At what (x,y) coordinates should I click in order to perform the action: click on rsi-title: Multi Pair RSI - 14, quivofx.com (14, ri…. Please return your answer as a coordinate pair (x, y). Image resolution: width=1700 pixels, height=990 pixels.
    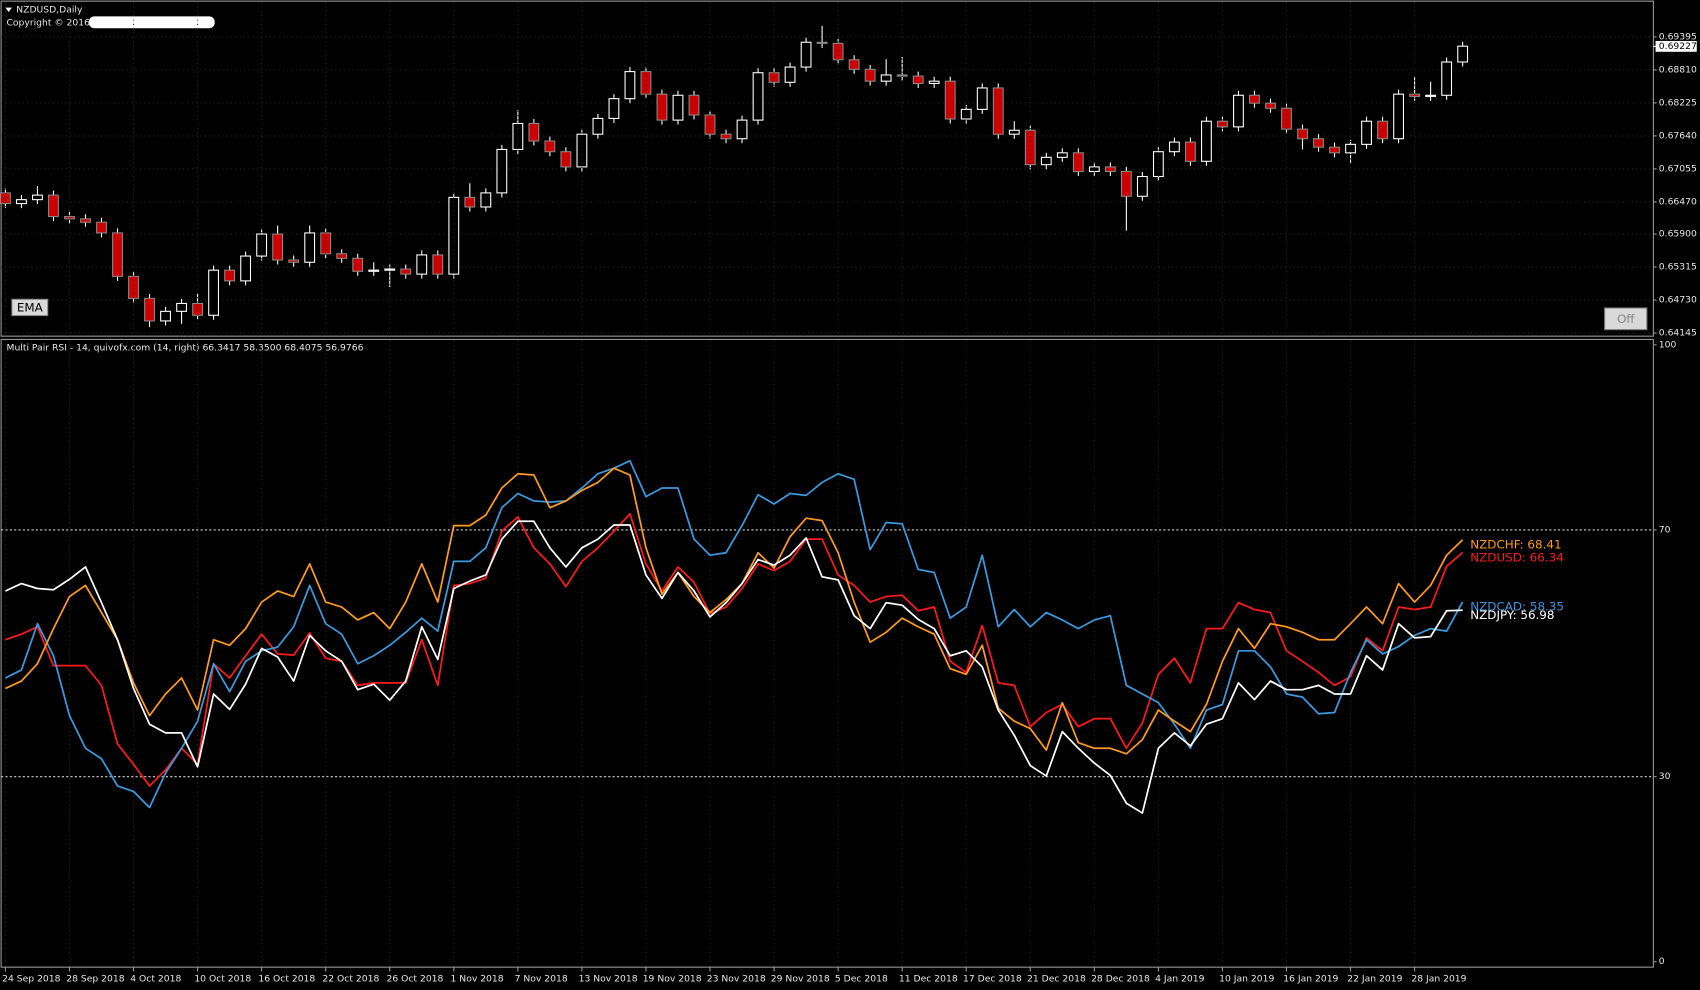
    Looking at the image, I should click on (185, 348).